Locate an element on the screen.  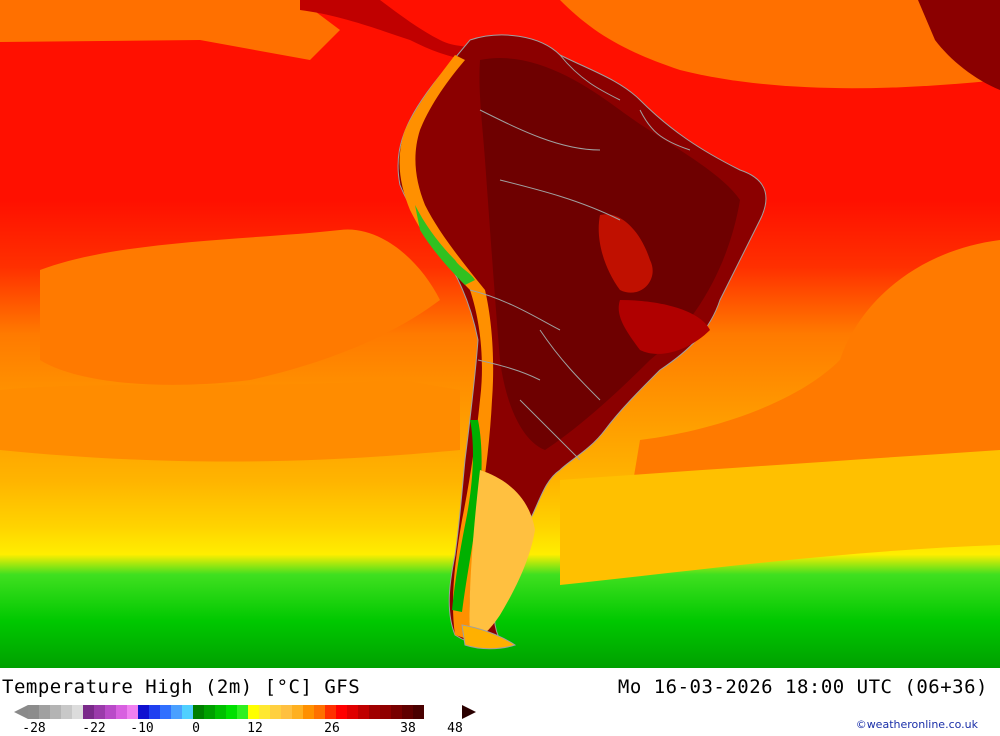
legend-tick: -28 is located at coordinates (34, 728).